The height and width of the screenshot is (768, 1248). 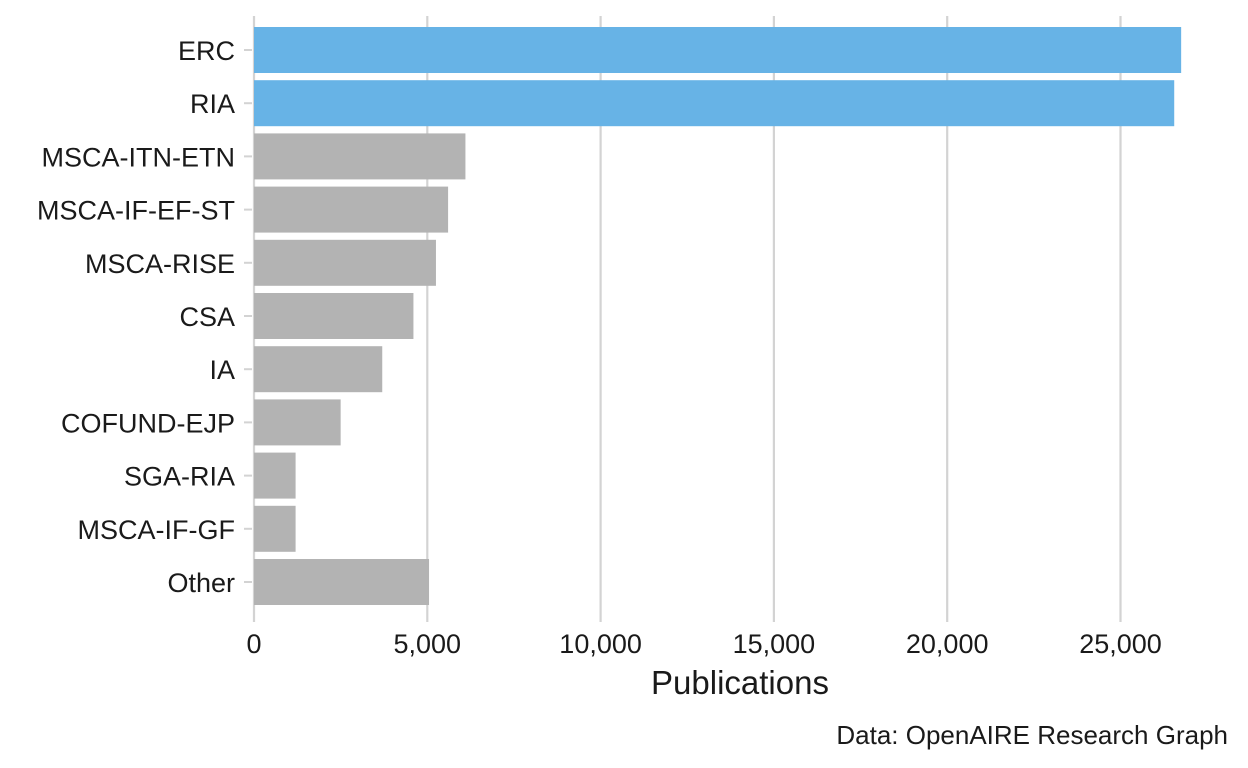 I want to click on x-tick-label: 5,000, so click(x=428, y=644).